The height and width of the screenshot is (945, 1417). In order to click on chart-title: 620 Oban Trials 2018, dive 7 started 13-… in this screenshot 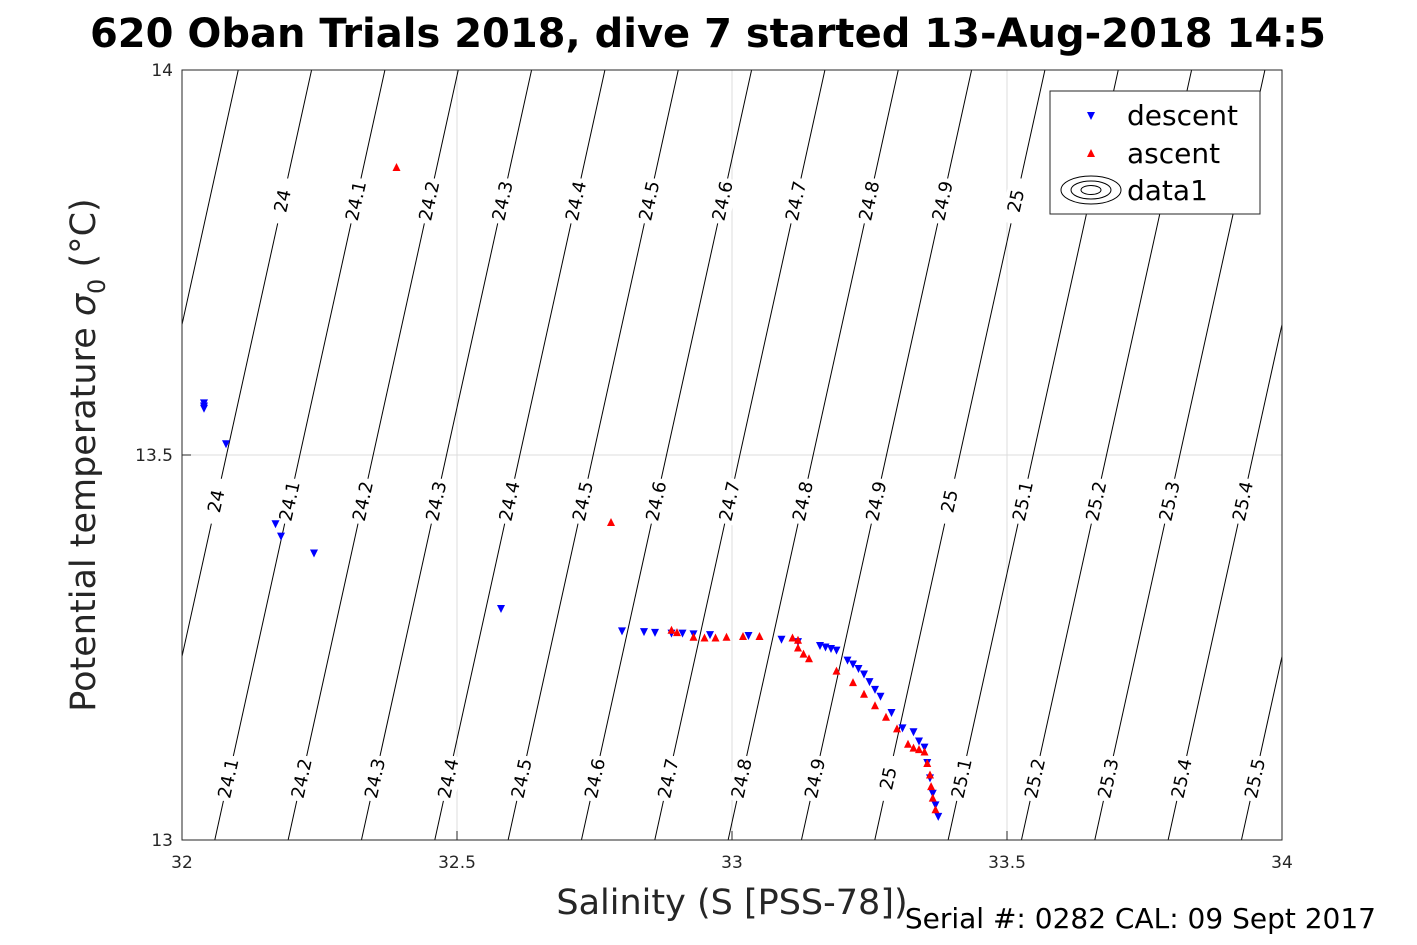, I will do `click(708, 34)`.